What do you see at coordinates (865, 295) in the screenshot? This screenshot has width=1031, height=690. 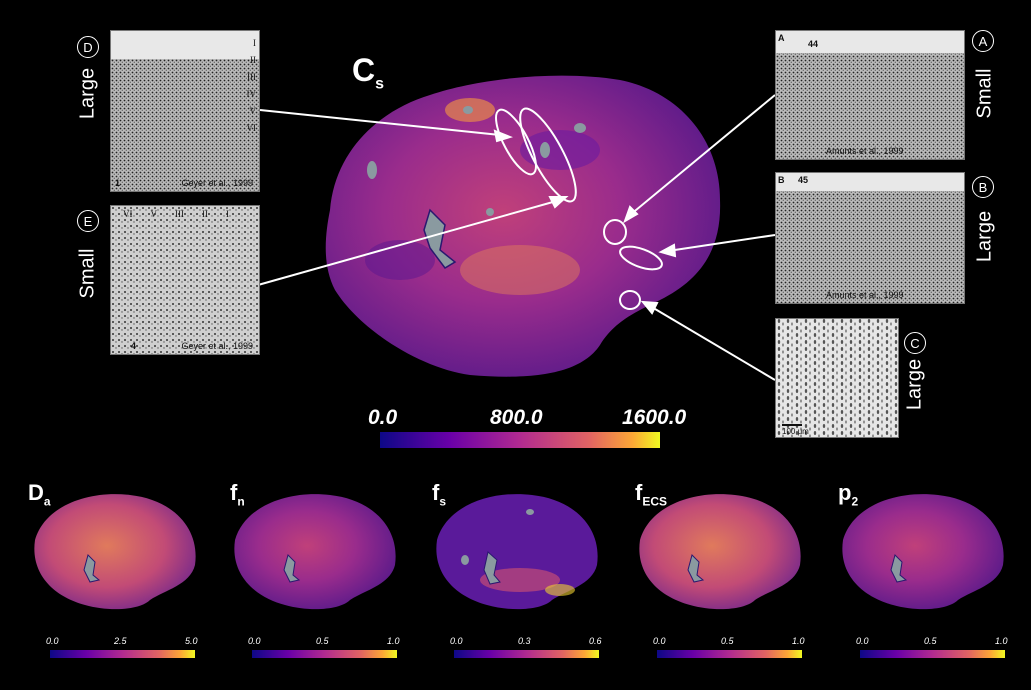 I see `histology-b-caption: Amunts et al., 1999` at bounding box center [865, 295].